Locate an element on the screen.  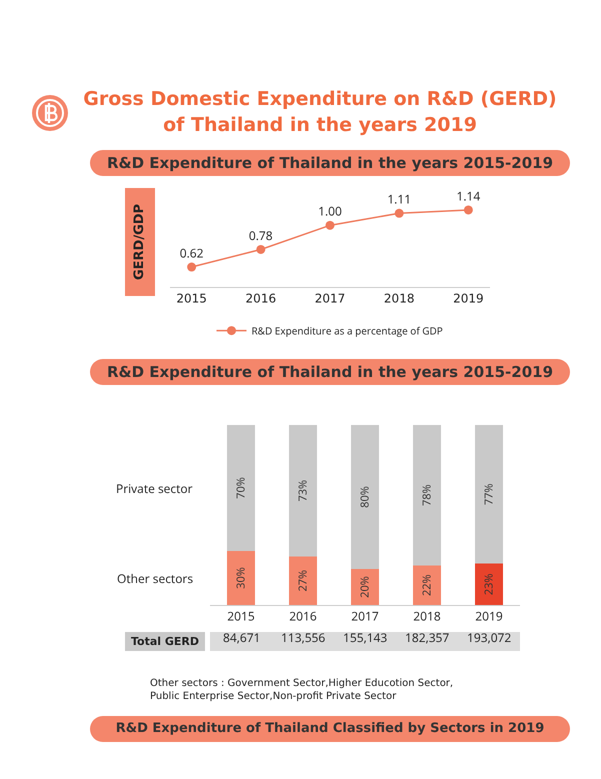
text: 113,556 is located at coordinates (303, 637).